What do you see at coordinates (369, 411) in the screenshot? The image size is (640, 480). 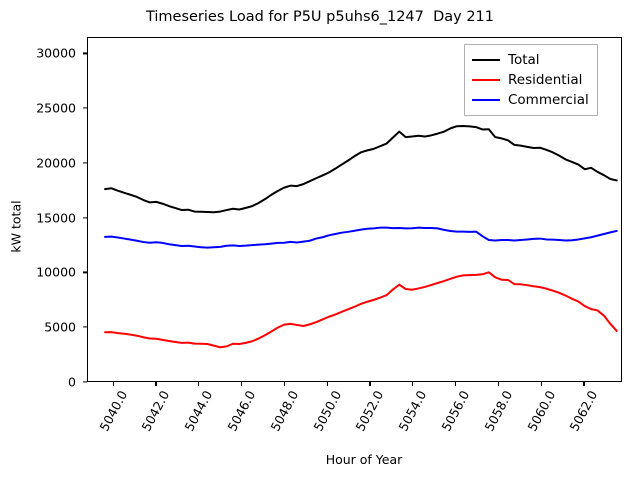 I see `x-tick-label: 5052.0` at bounding box center [369, 411].